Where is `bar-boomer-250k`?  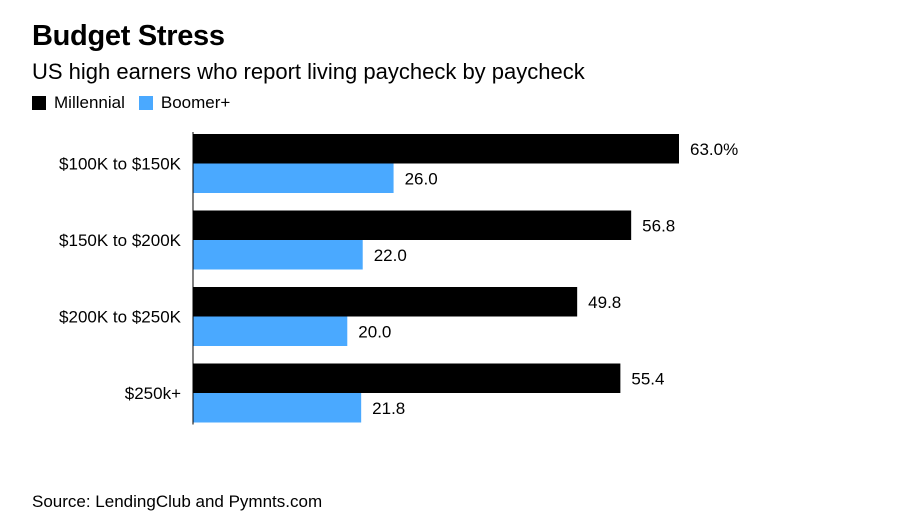
bar-boomer-250k is located at coordinates (277, 408).